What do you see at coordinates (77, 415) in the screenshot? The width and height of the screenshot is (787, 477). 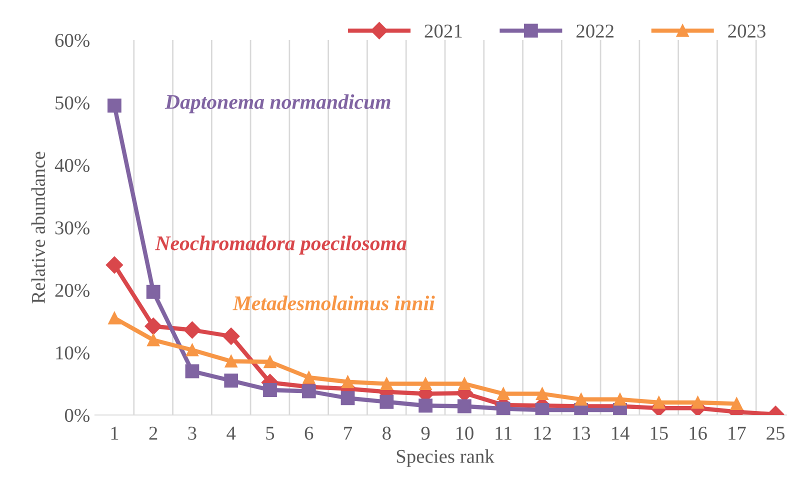 I see `y-tick-label: 0%` at bounding box center [77, 415].